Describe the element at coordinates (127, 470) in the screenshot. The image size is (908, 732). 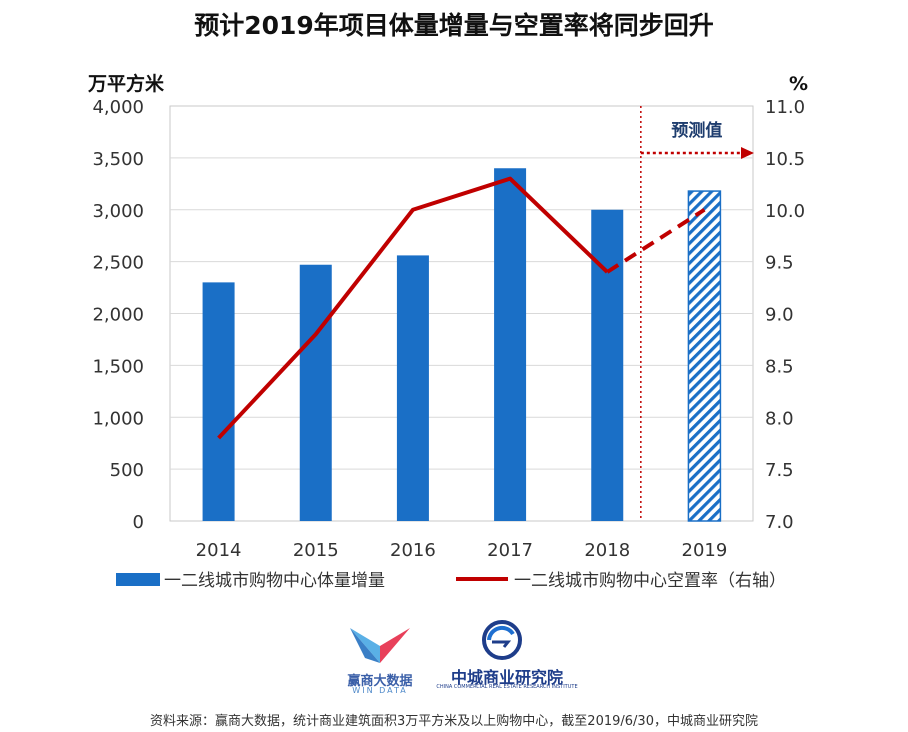
I see `left-axis-tick-label: 500` at that location.